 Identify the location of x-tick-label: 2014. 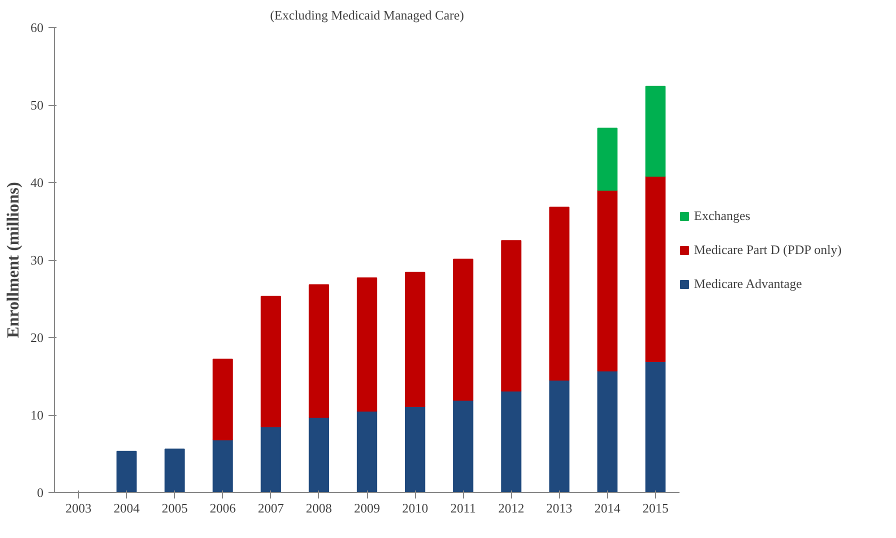
(607, 508).